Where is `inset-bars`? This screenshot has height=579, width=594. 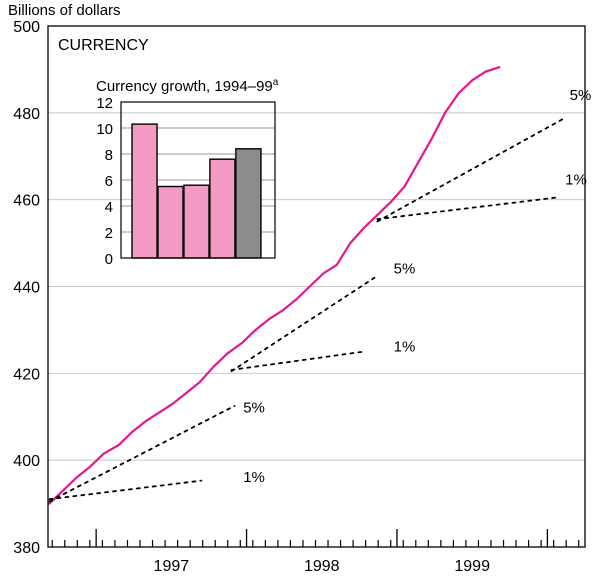
inset-bars is located at coordinates (196, 191).